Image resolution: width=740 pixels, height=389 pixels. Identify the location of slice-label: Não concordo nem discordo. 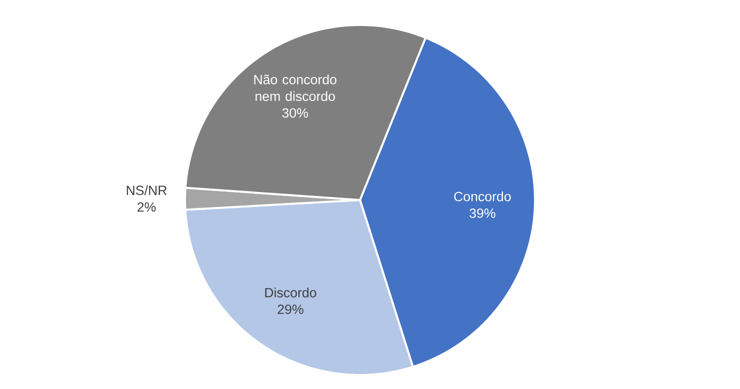
(295, 87).